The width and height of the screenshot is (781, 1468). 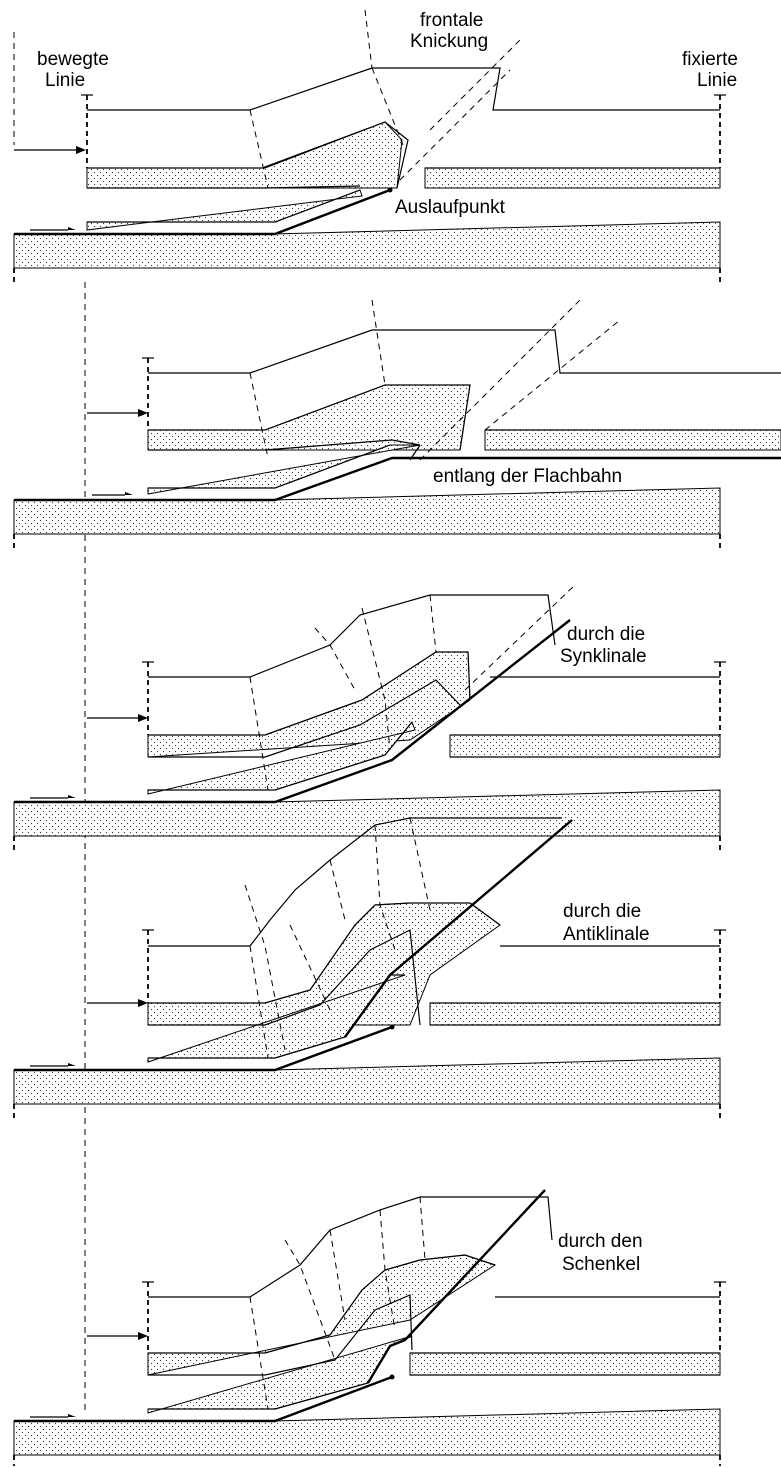 What do you see at coordinates (73, 59) in the screenshot?
I see `moving-line-label-1: bewegte` at bounding box center [73, 59].